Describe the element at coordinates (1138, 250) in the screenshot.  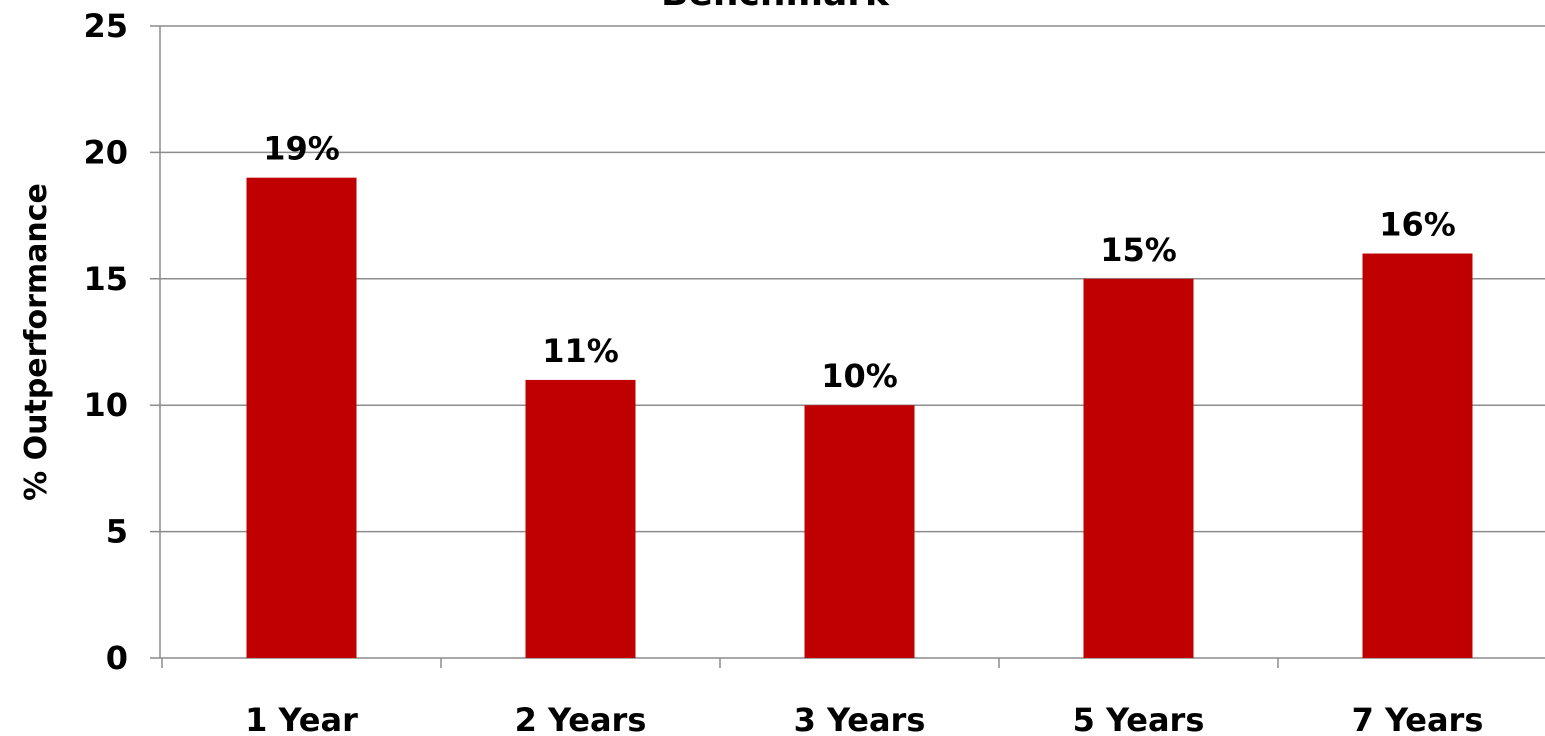
I see `value-label: 15%` at that location.